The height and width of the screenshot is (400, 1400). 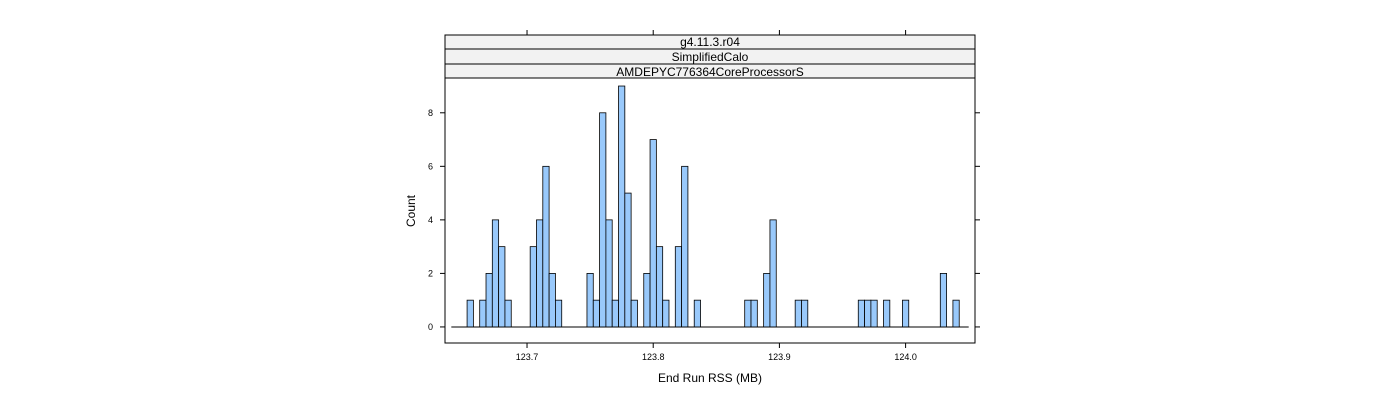 I want to click on y-tick-label: 2, so click(x=430, y=273).